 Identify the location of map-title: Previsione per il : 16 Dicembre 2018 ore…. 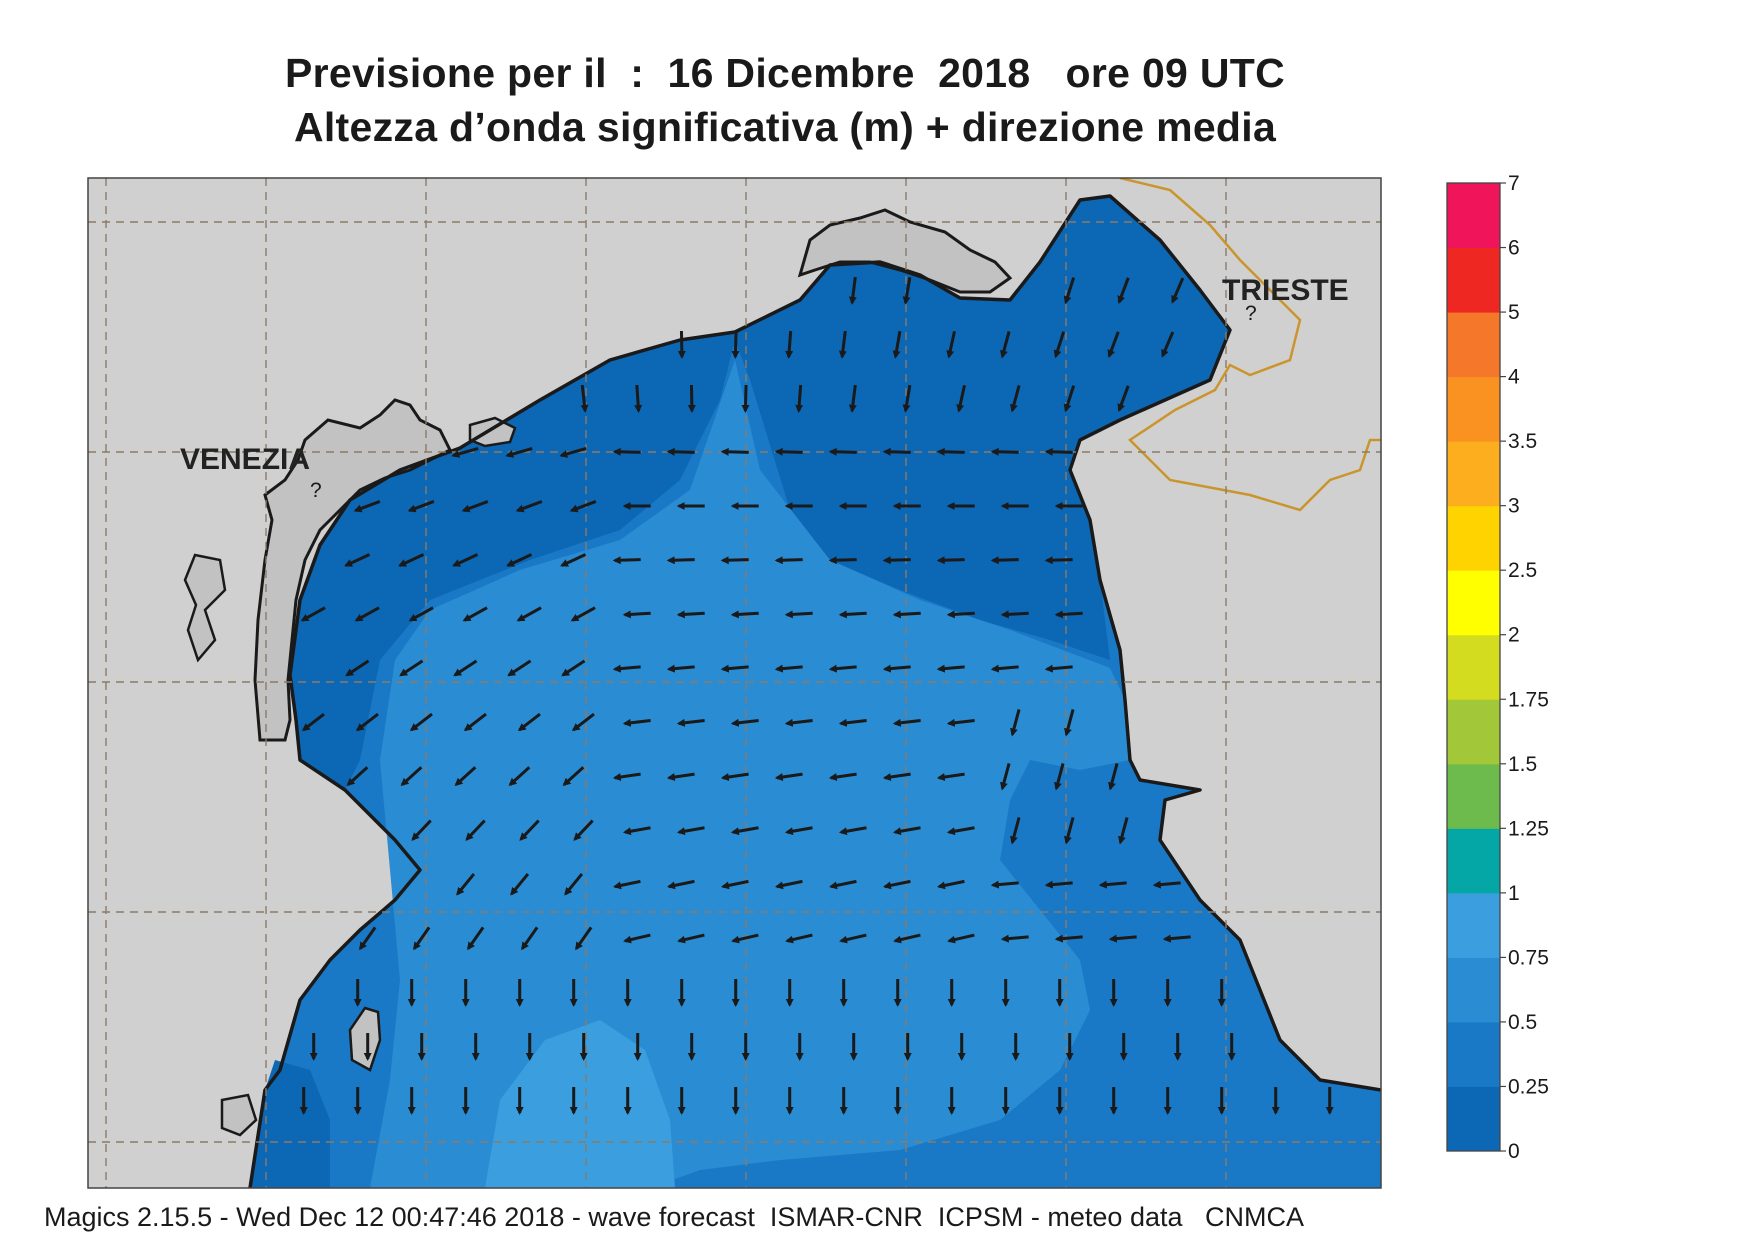
(785, 73).